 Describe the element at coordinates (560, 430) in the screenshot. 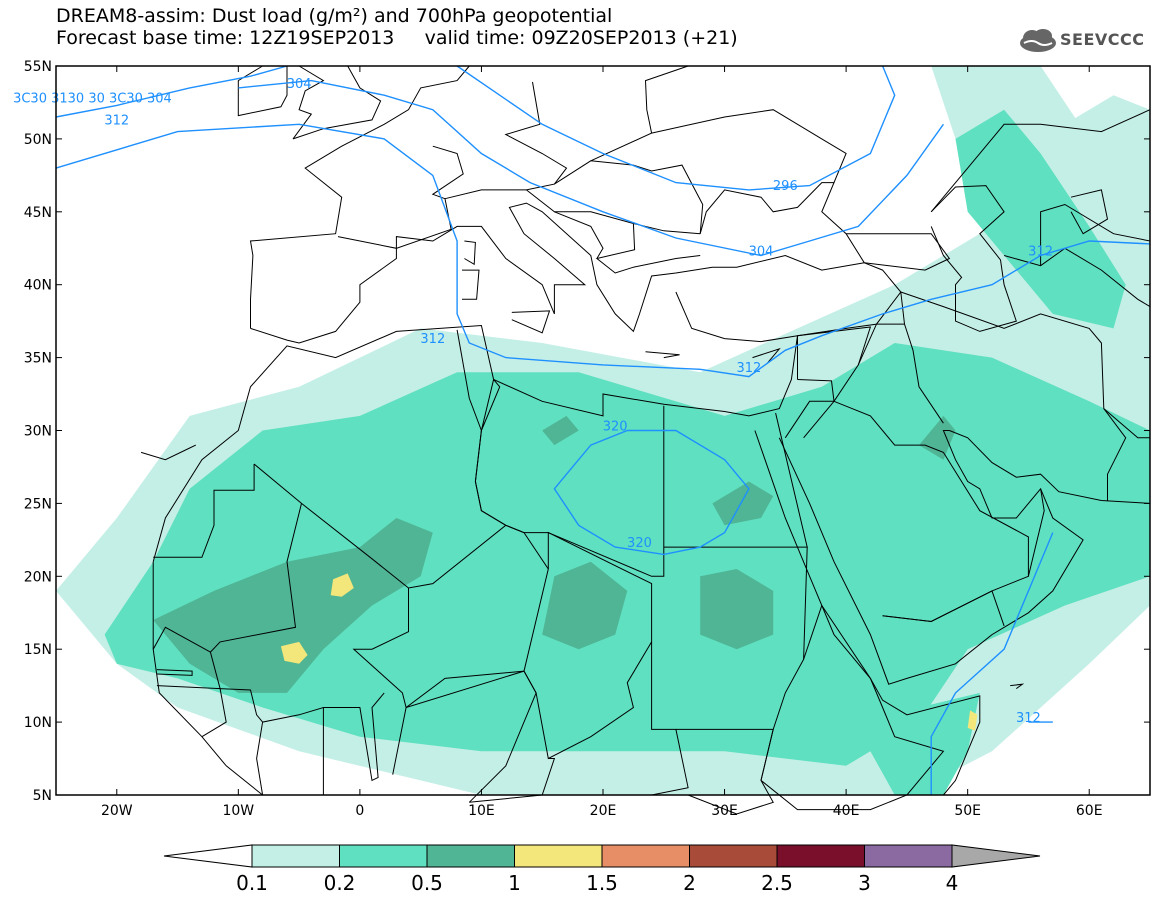

I see `dust-0.5-libya-region` at that location.